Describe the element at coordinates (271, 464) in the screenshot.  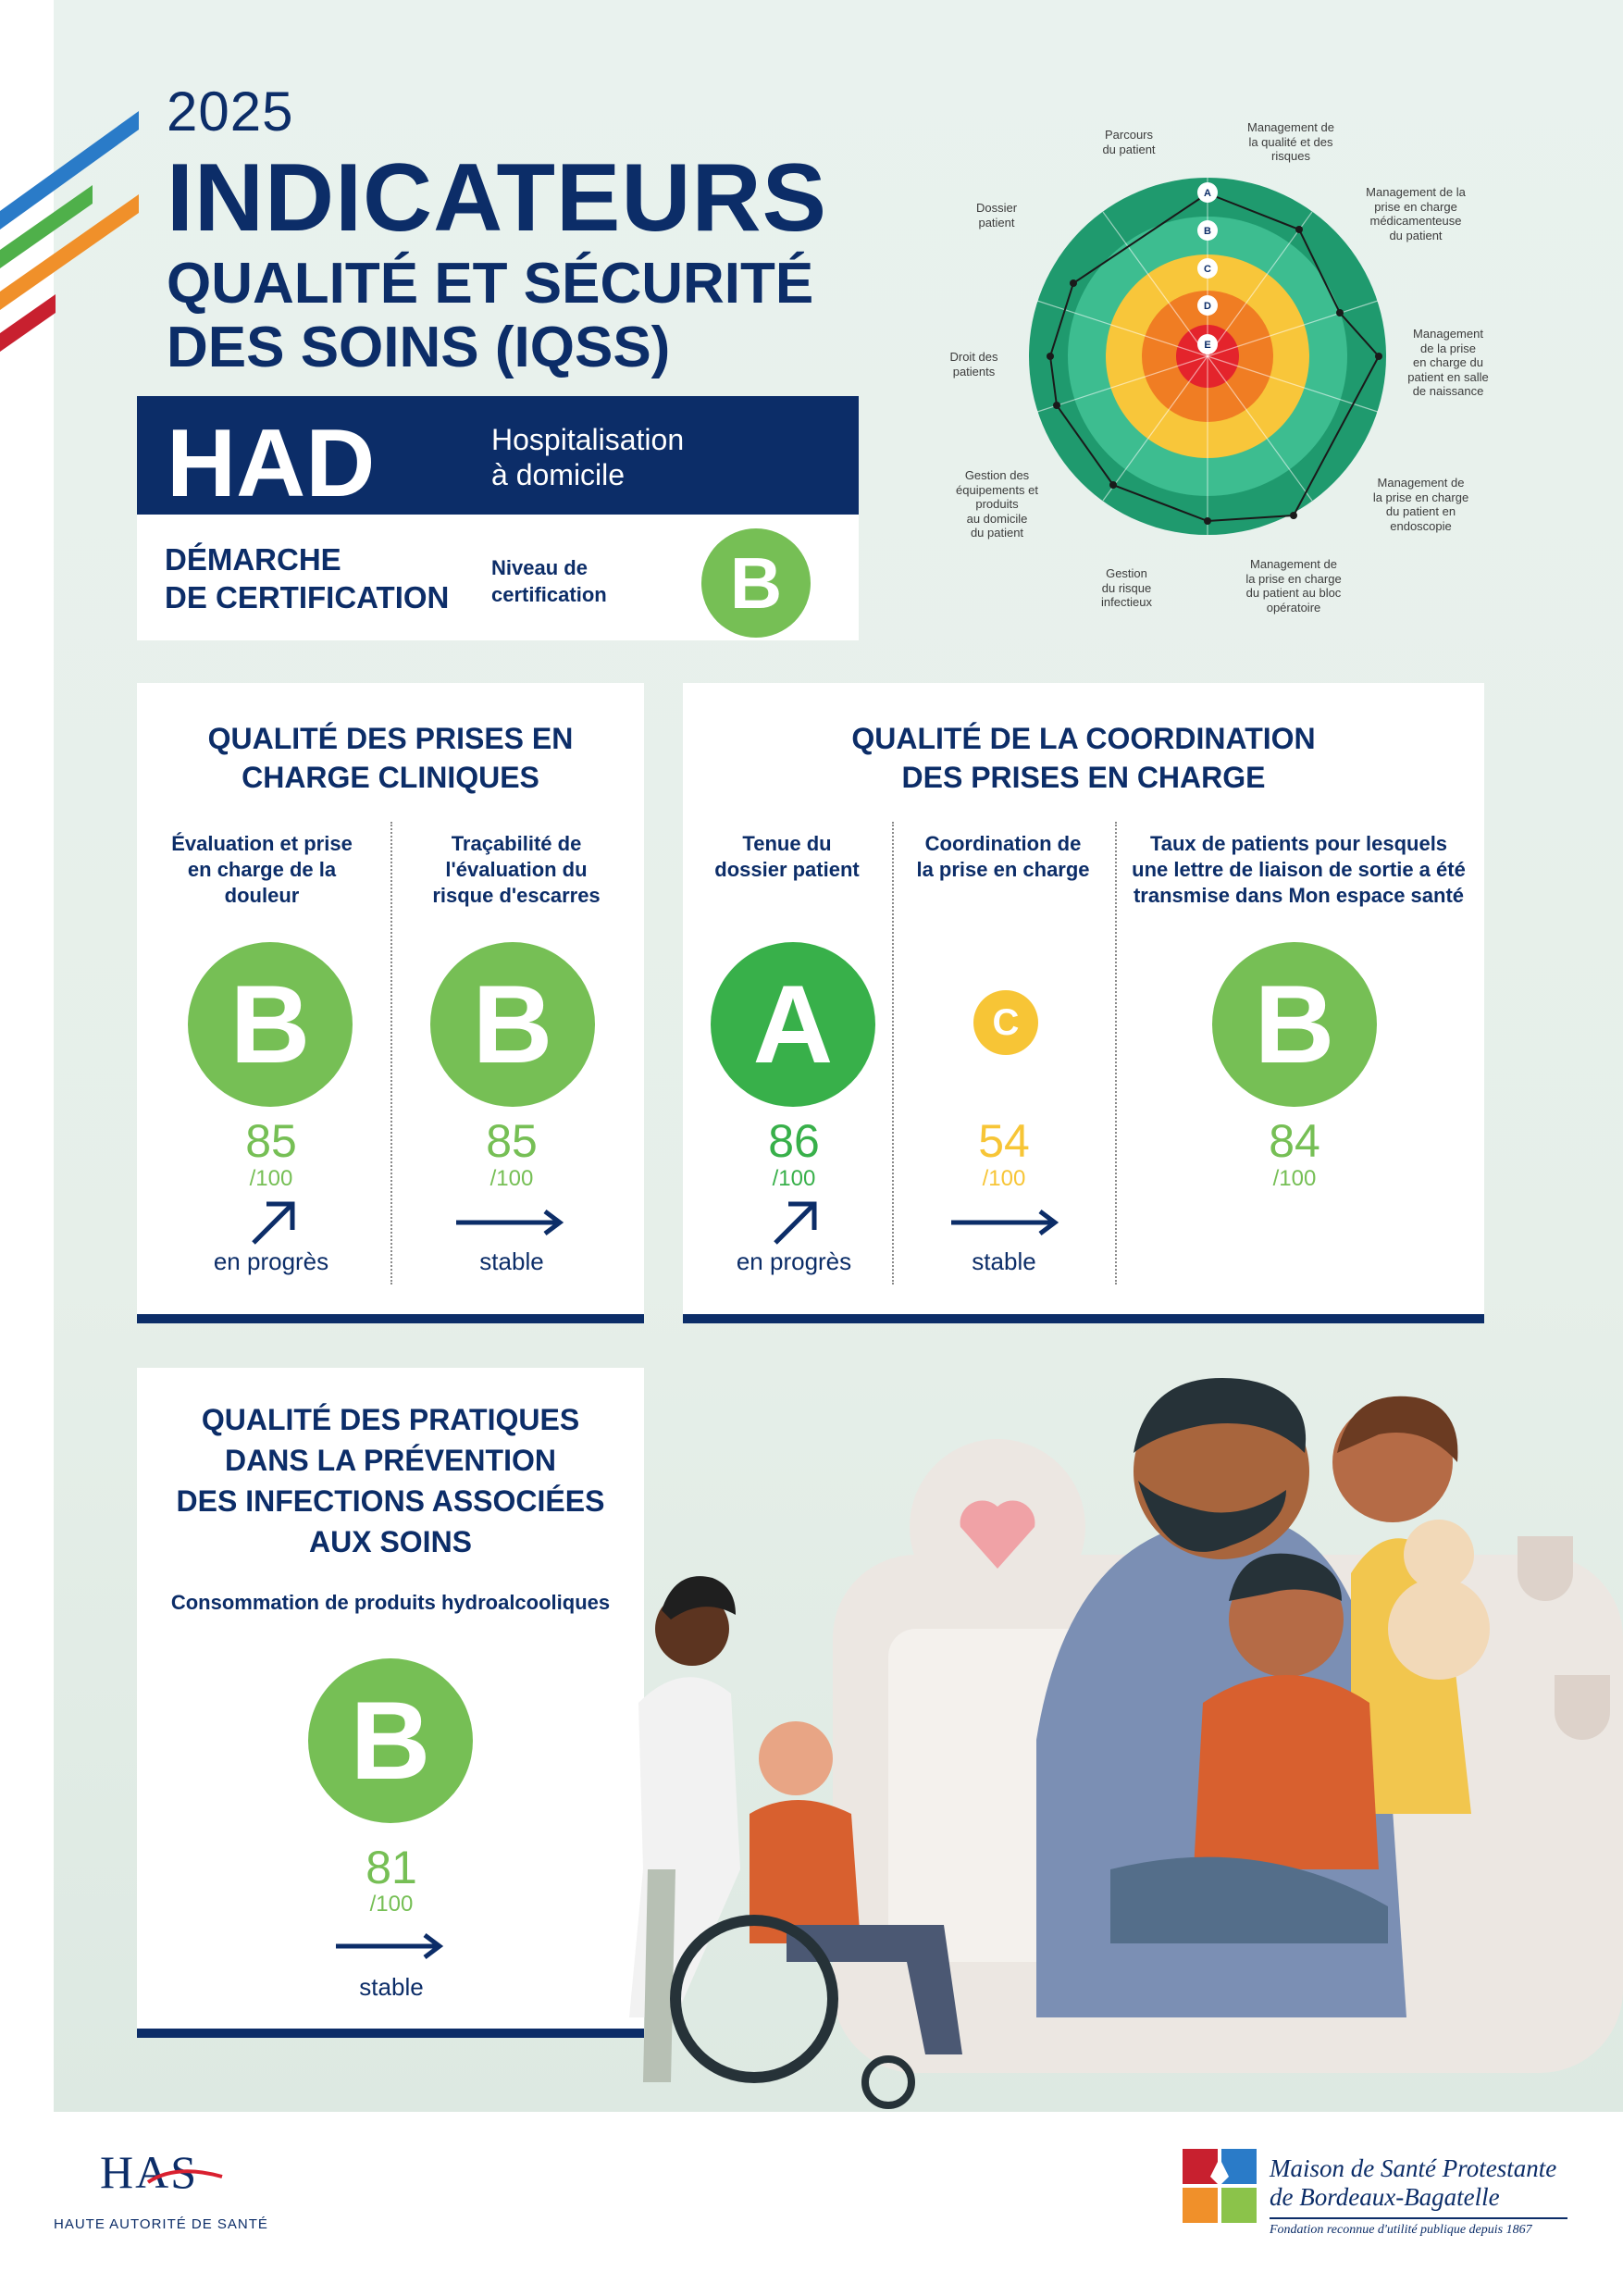
I see `had-label: HAD` at that location.